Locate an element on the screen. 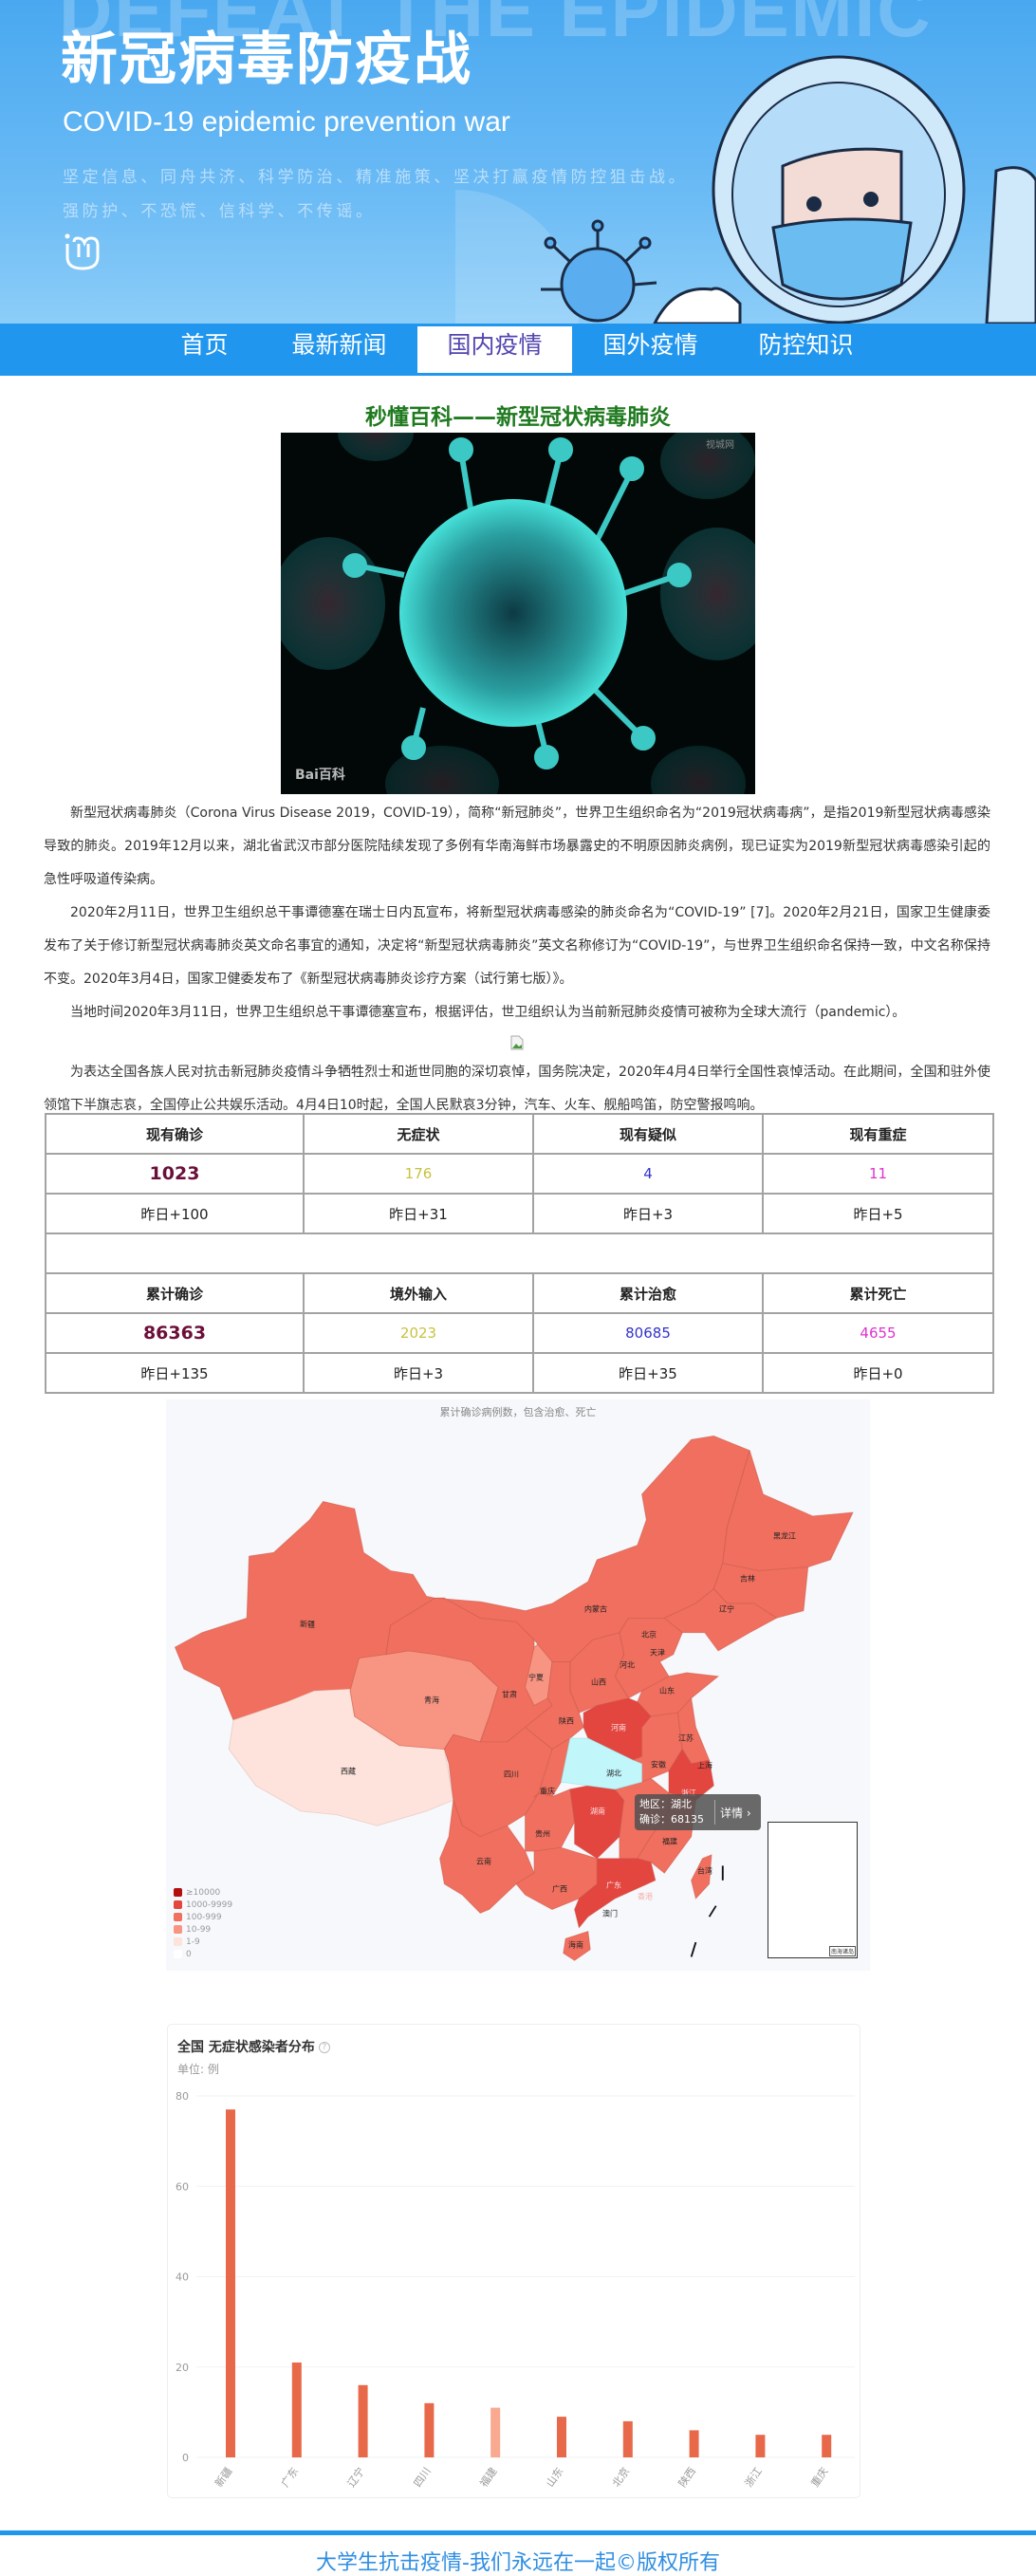 The width and height of the screenshot is (1036, 2576). province-yunnan is located at coordinates (487, 1857).